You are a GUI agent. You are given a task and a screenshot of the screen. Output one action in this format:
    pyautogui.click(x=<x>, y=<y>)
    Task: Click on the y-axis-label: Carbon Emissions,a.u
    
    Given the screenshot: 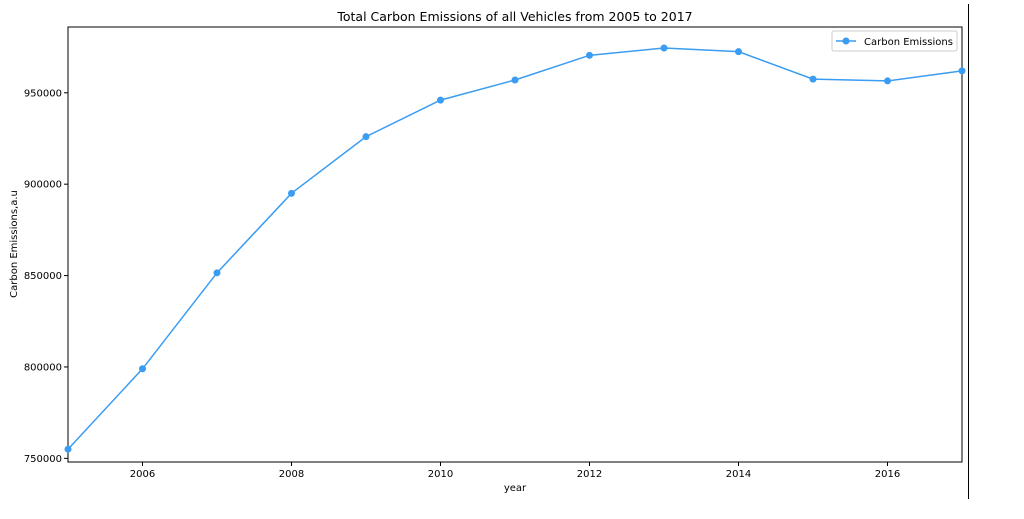 What is the action you would take?
    pyautogui.click(x=14, y=244)
    